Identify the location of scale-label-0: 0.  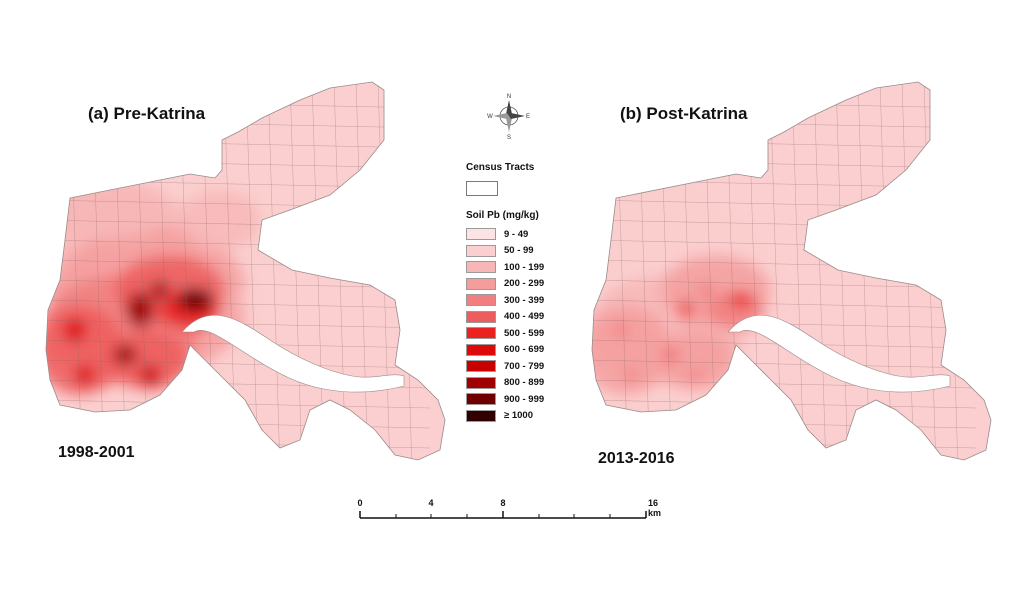
(360, 503).